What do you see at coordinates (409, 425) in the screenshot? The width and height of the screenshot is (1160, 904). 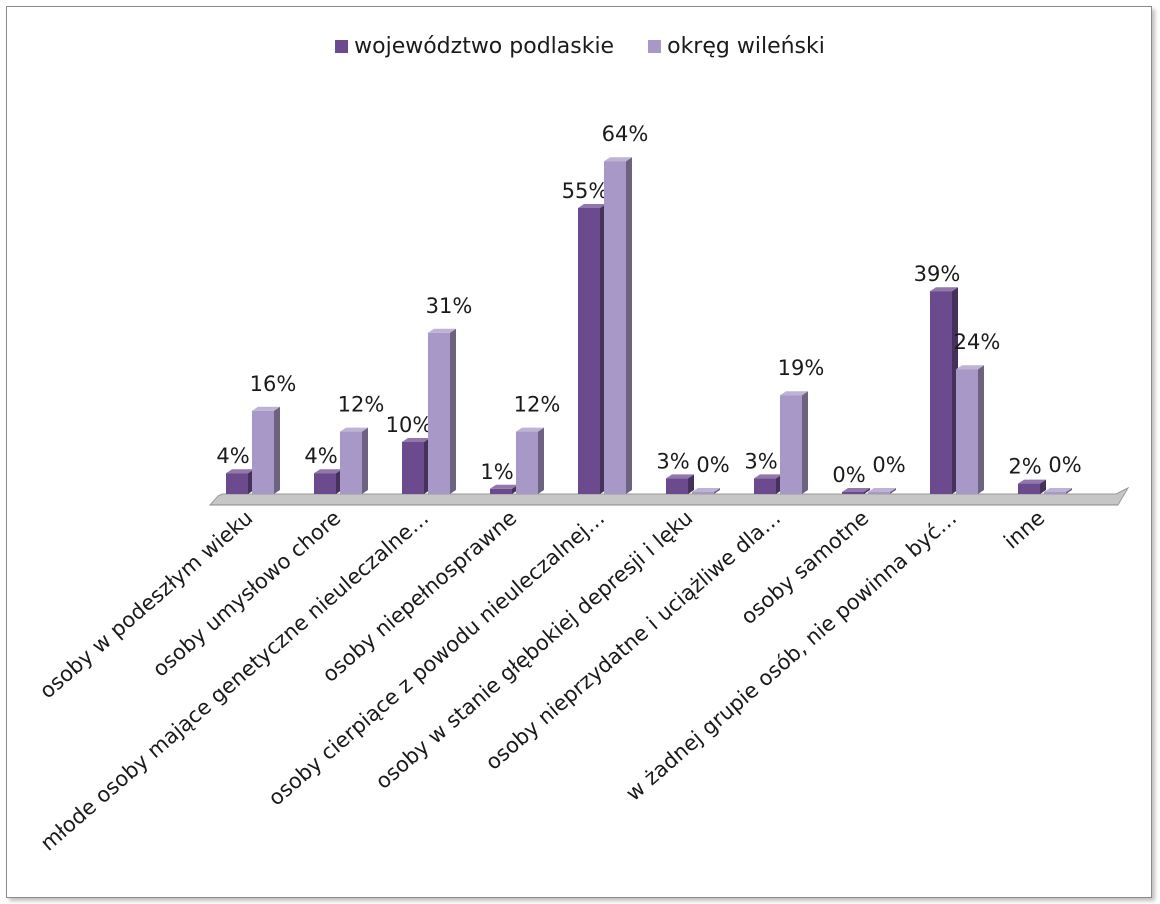 I see `data-label-1-3: 10%` at bounding box center [409, 425].